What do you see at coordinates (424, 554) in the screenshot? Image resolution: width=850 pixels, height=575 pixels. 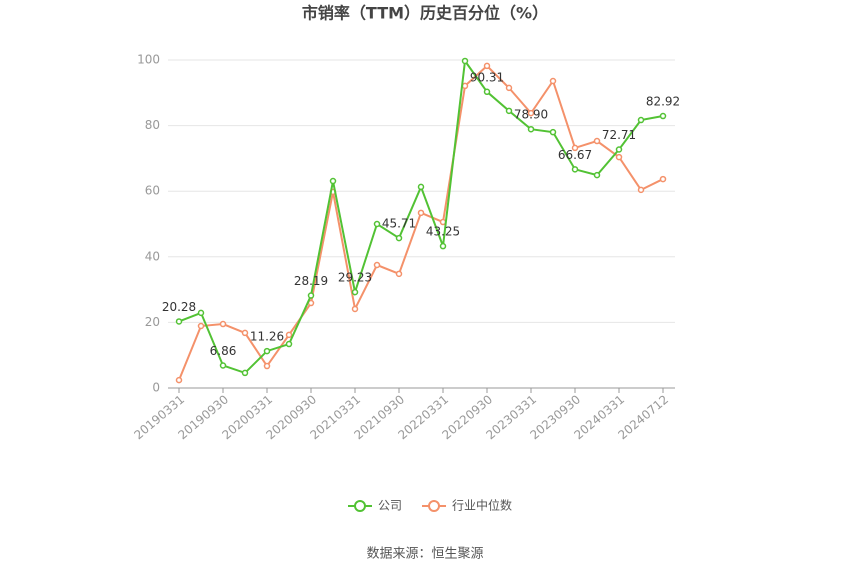 I see `source: 数据来源：恒生聚源` at bounding box center [424, 554].